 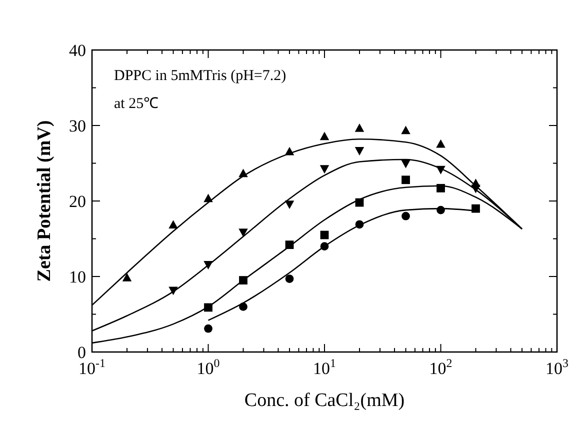 I want to click on y-tick-label: 20, so click(x=77, y=201).